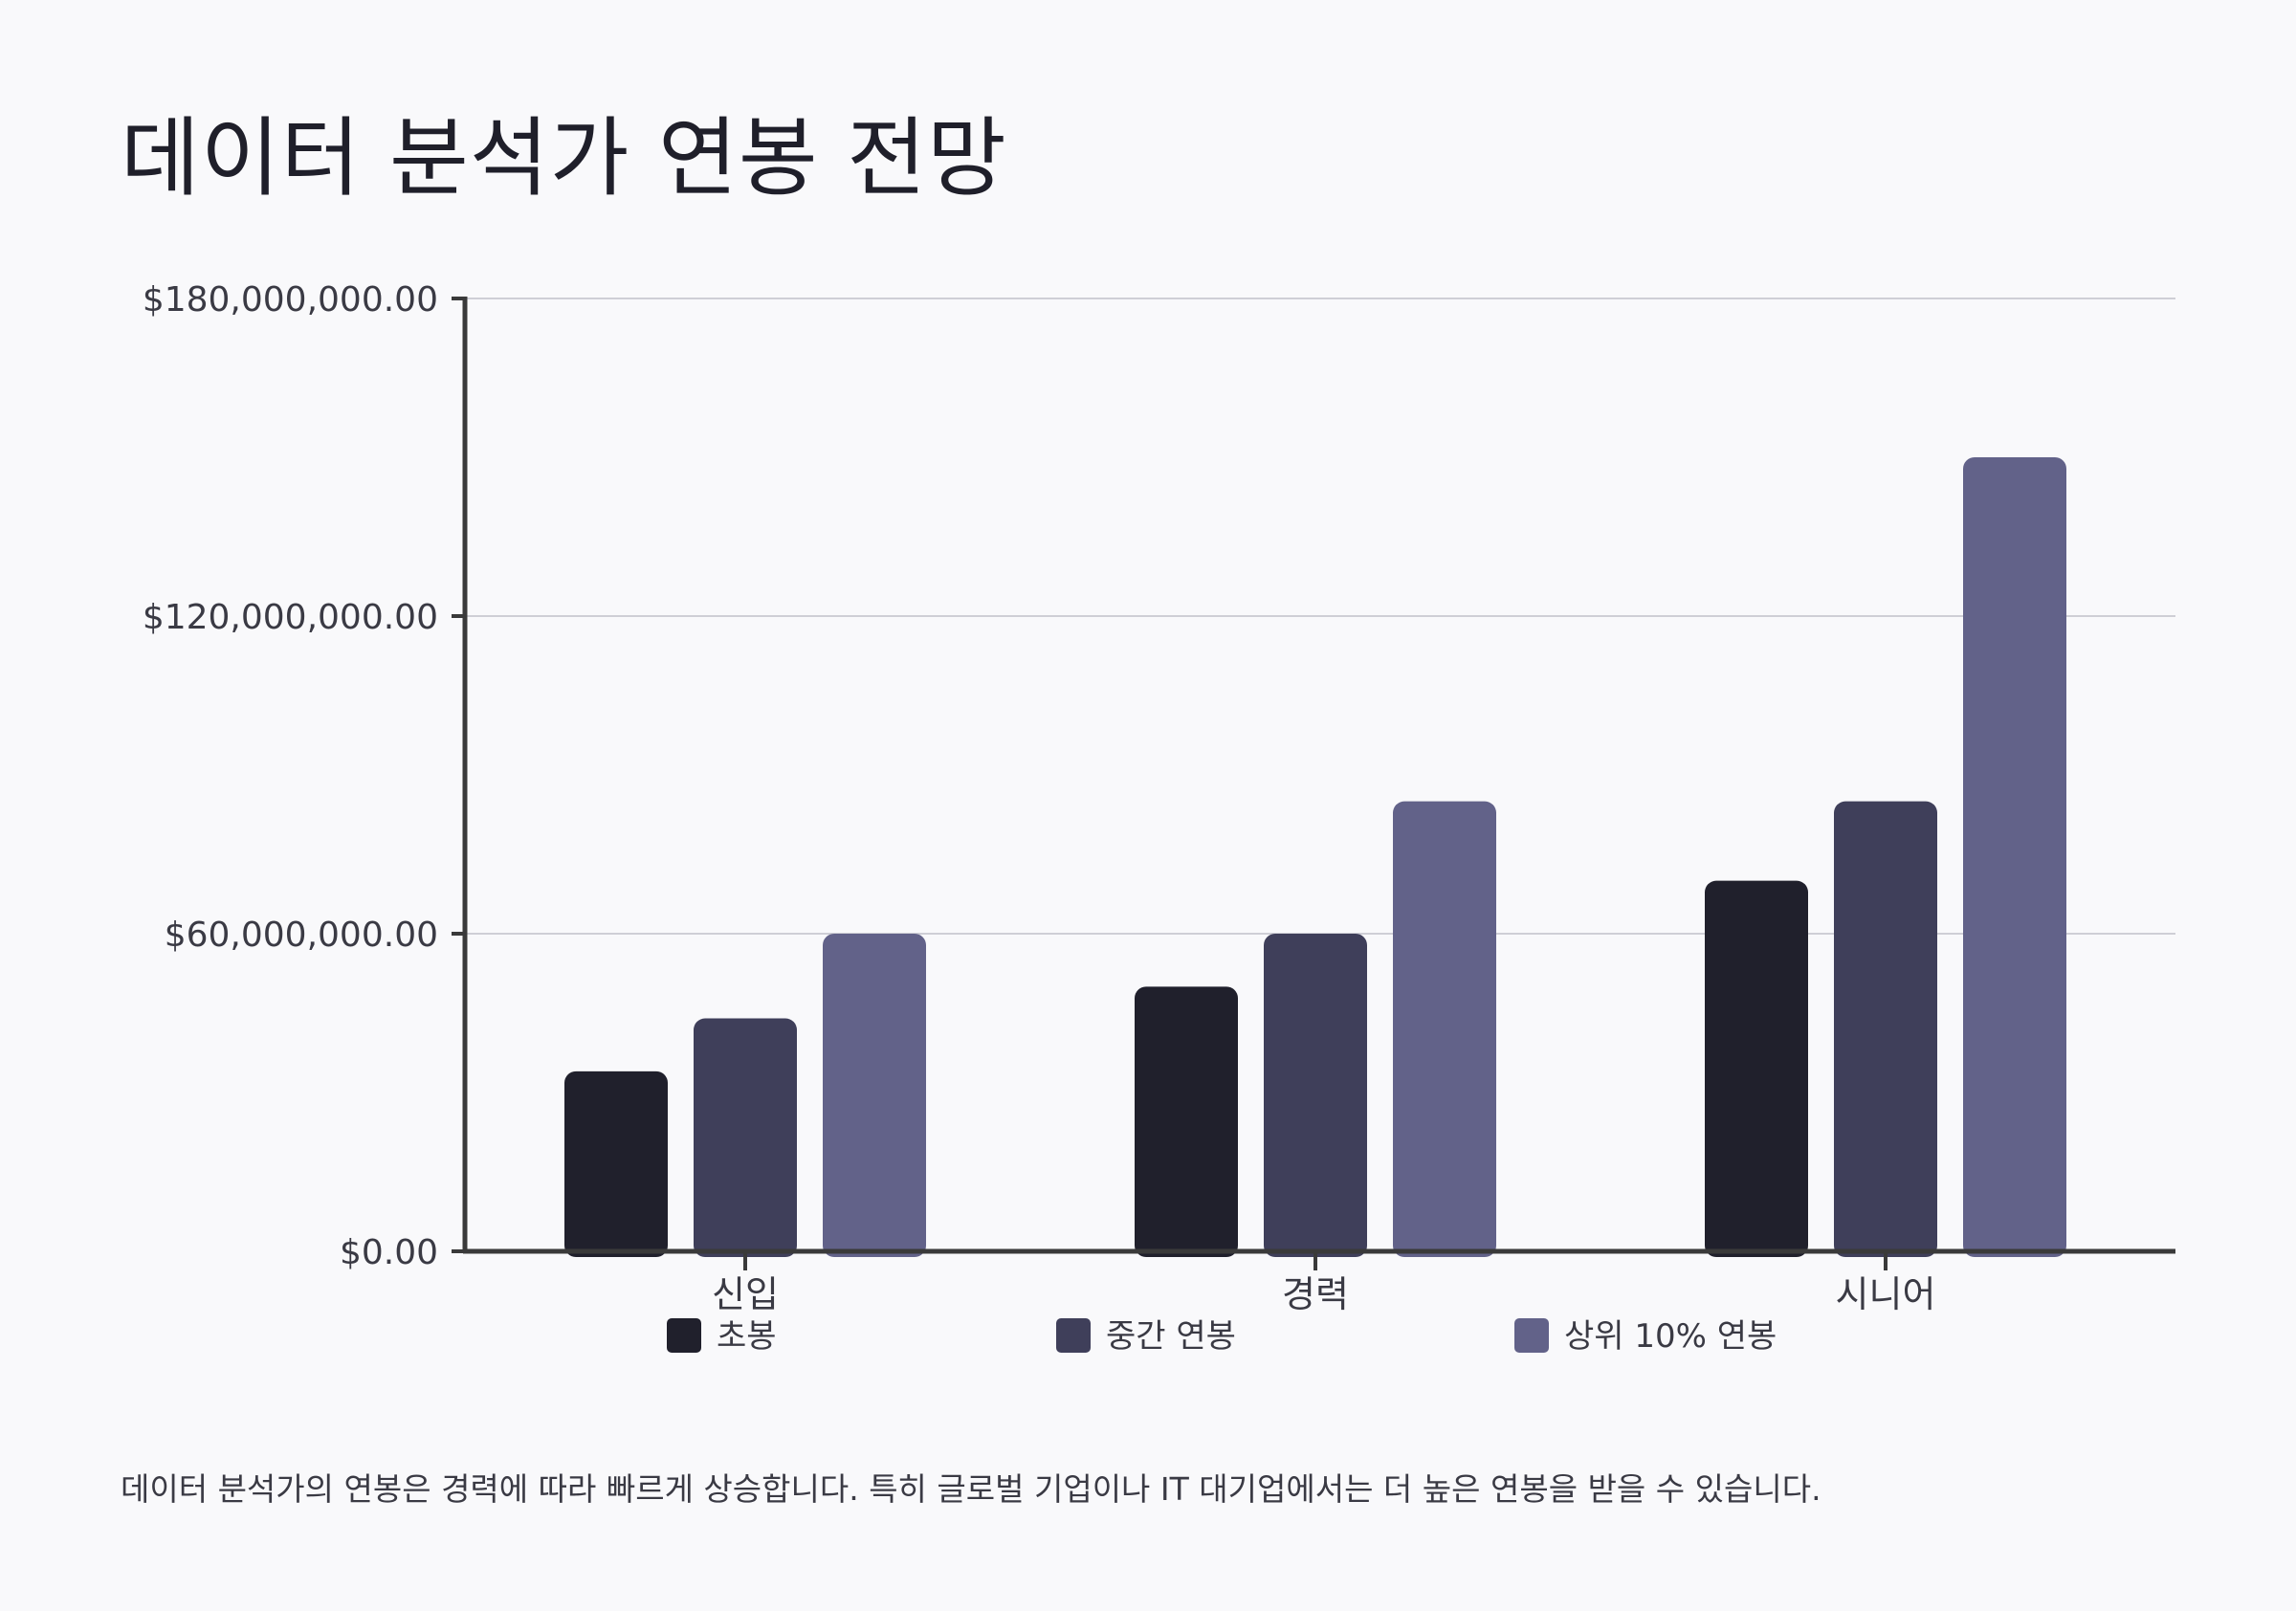 The image size is (2296, 1611). I want to click on legend-label: 초봉, so click(747, 1336).